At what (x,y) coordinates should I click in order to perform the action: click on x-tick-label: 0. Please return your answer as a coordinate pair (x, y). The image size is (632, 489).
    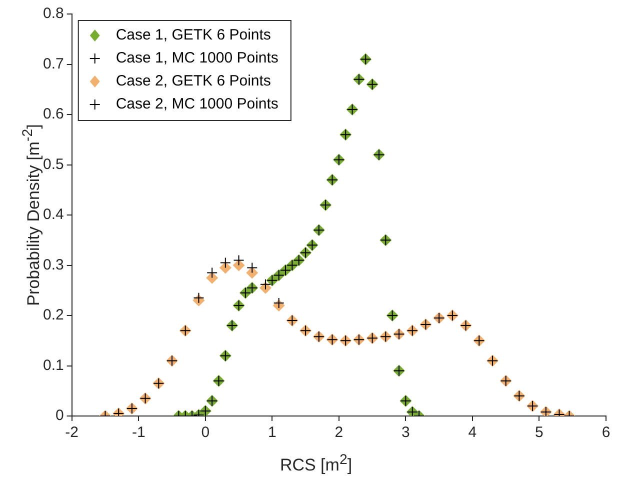
    Looking at the image, I should click on (205, 433).